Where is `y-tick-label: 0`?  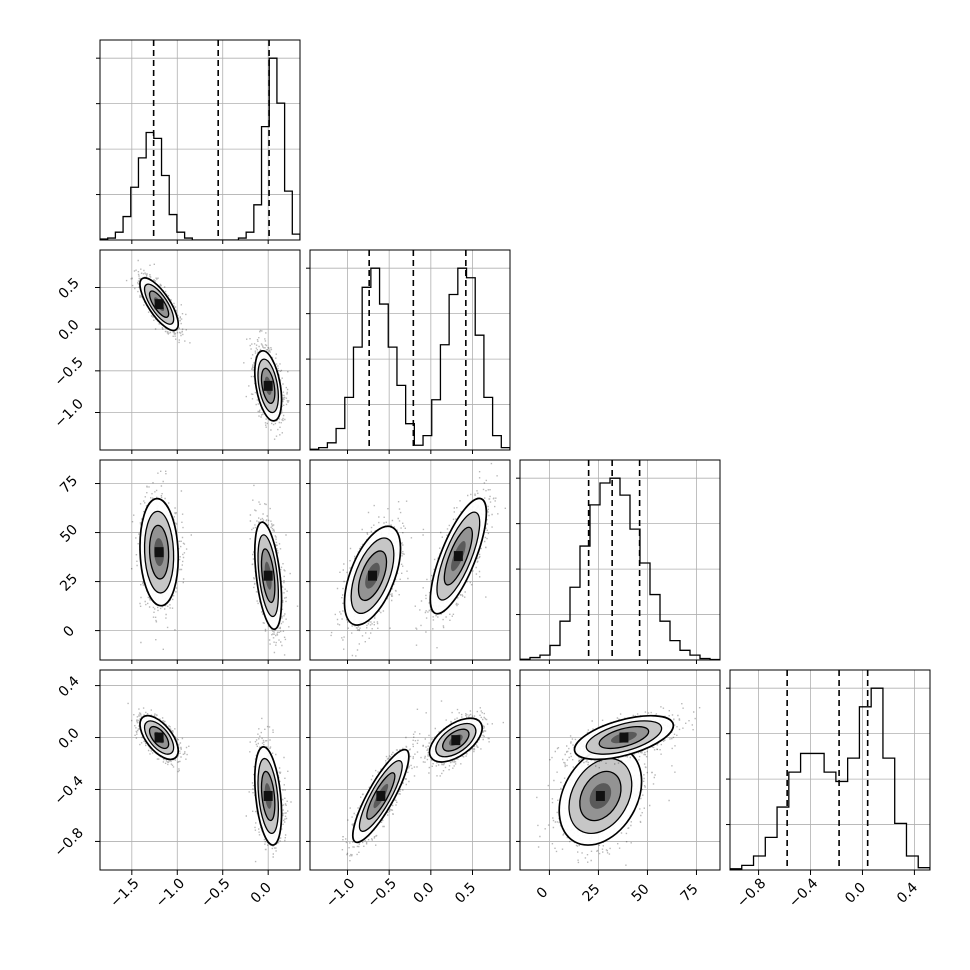
y-tick-label: 0 is located at coordinates (69, 632).